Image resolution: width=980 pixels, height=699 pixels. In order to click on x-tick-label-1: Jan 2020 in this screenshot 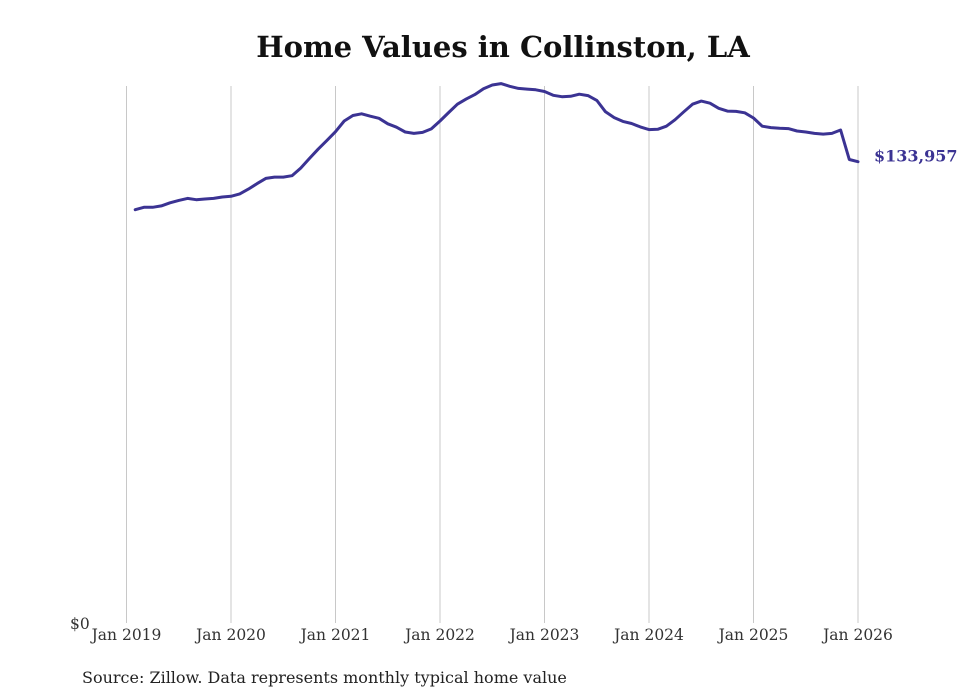, I will do `click(230, 635)`.